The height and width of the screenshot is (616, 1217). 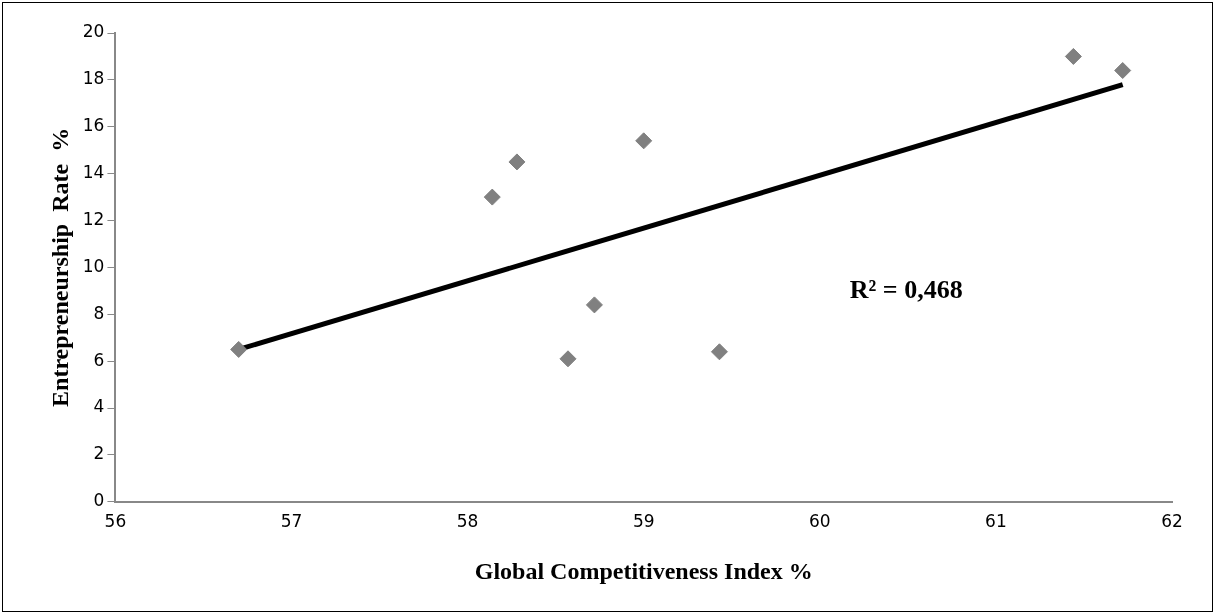 What do you see at coordinates (467, 521) in the screenshot?
I see `x-tick-label: 58` at bounding box center [467, 521].